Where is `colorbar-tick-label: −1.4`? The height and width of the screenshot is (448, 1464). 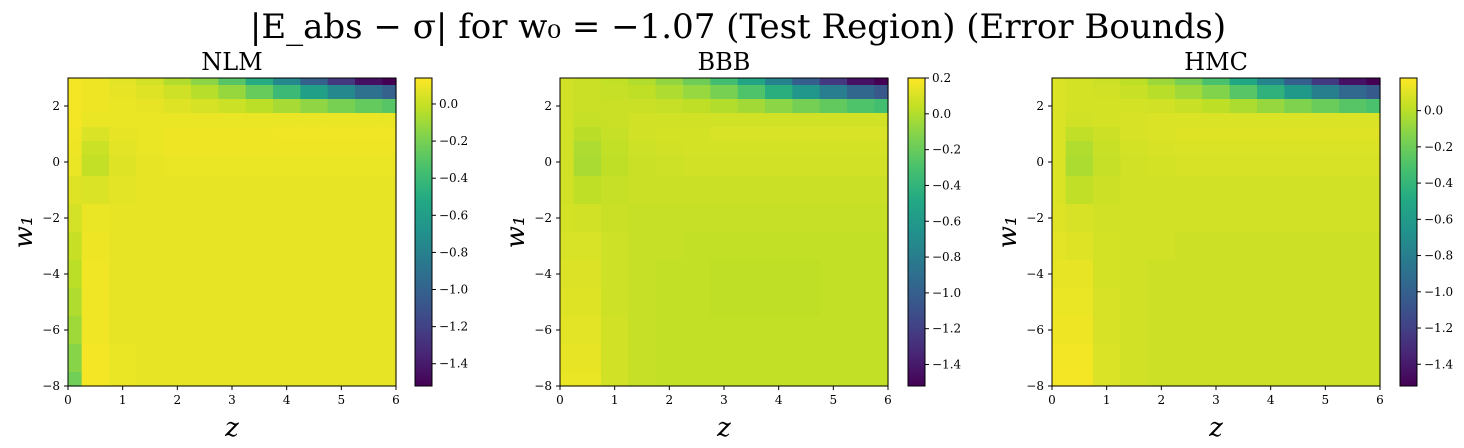
colorbar-tick-label: −1.4 is located at coordinates (947, 365).